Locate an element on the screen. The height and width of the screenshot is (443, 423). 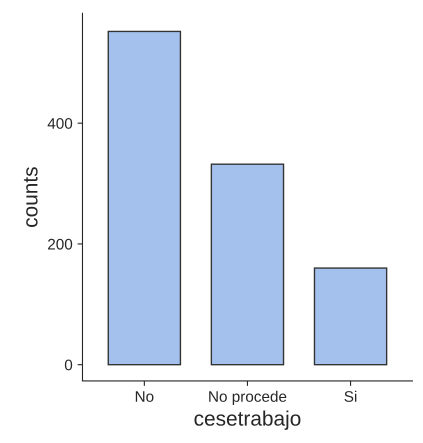
x-tick-label: Si is located at coordinates (350, 396).